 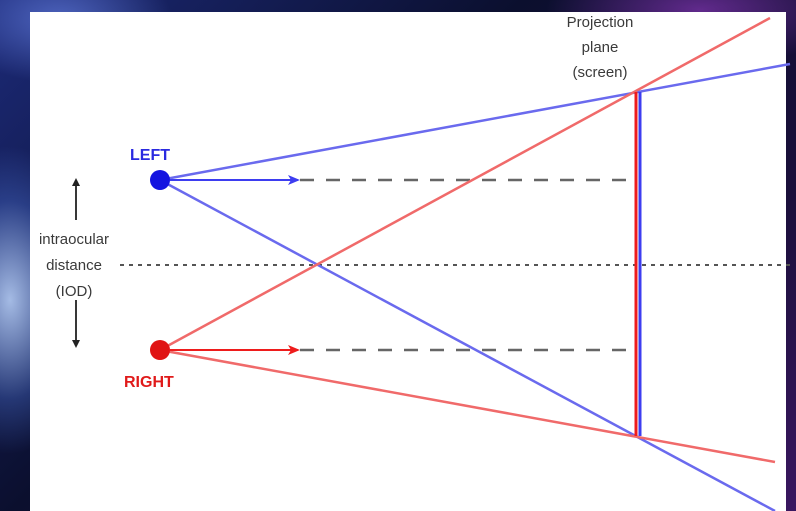 What do you see at coordinates (160, 180) in the screenshot?
I see `left-eye-dot` at bounding box center [160, 180].